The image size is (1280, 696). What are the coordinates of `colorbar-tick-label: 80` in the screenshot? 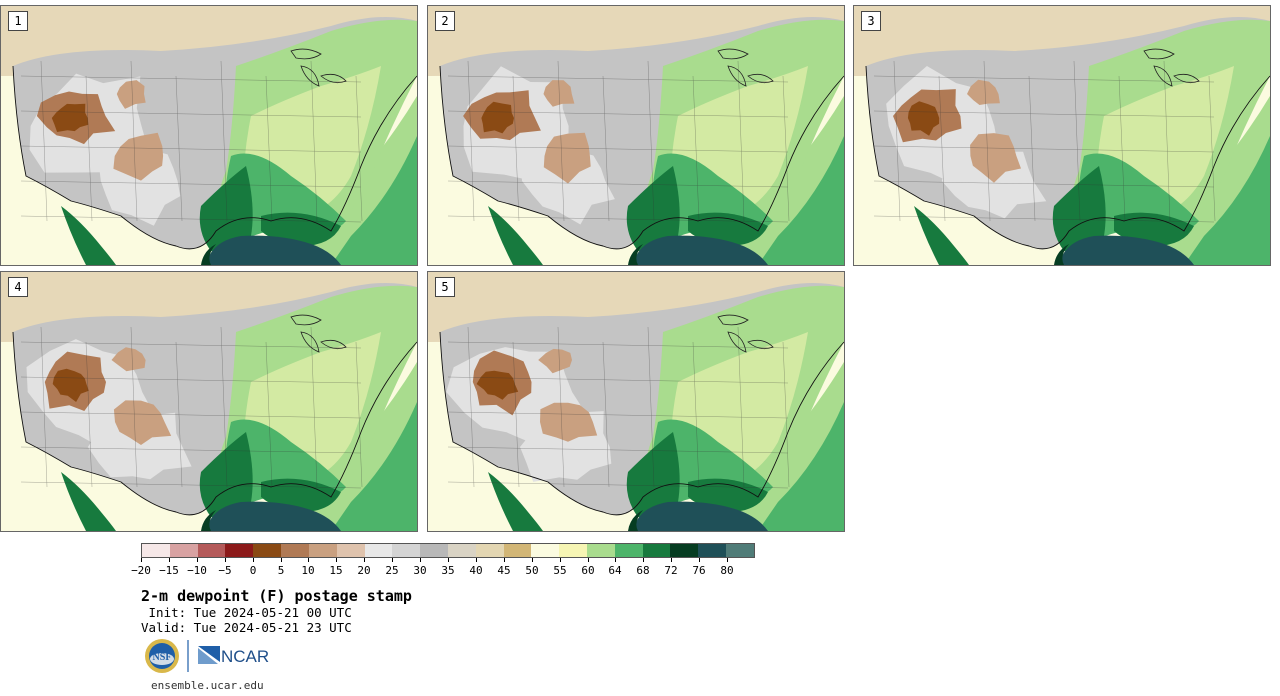 It's located at (727, 570).